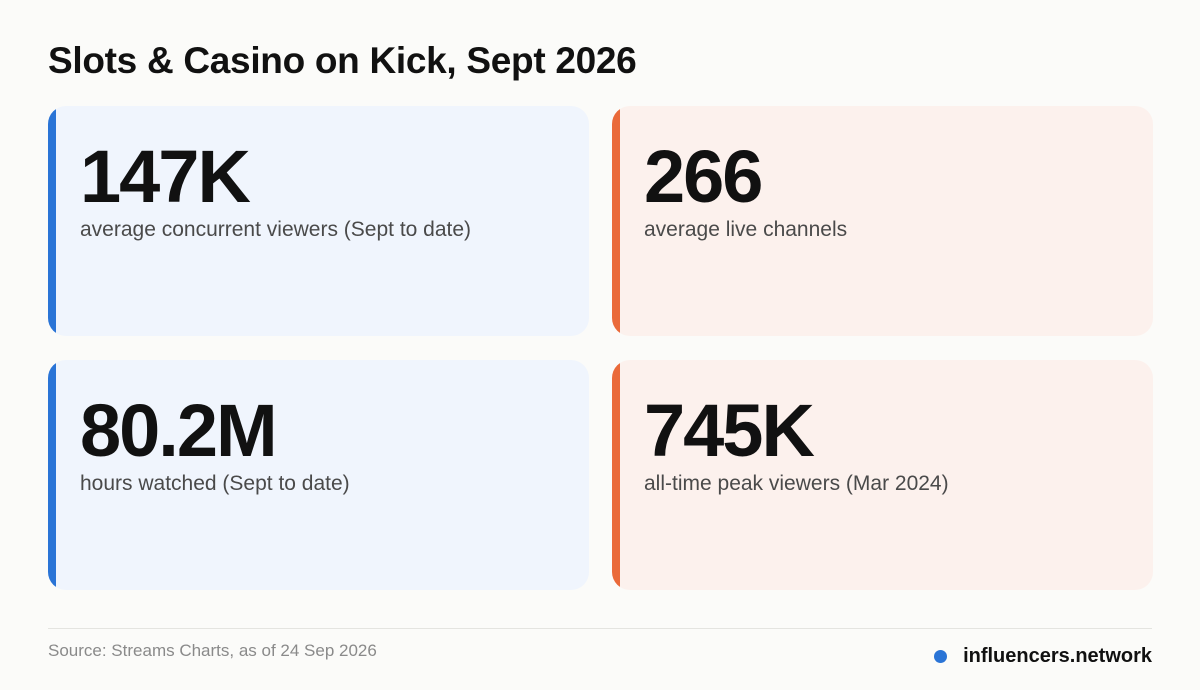 The width and height of the screenshot is (1200, 690). What do you see at coordinates (729, 430) in the screenshot?
I see `stat-value: 745K` at bounding box center [729, 430].